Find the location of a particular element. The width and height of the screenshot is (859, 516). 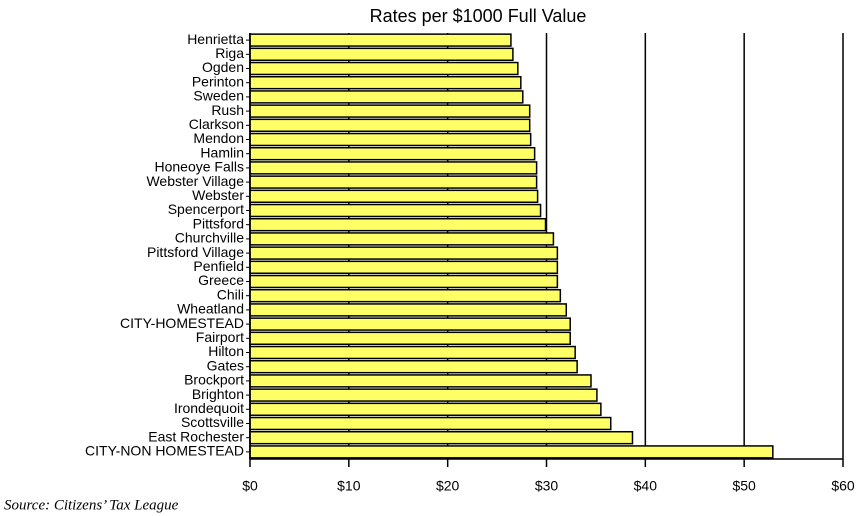

source-note: Source: Citizens’ Tax League is located at coordinates (91, 505).